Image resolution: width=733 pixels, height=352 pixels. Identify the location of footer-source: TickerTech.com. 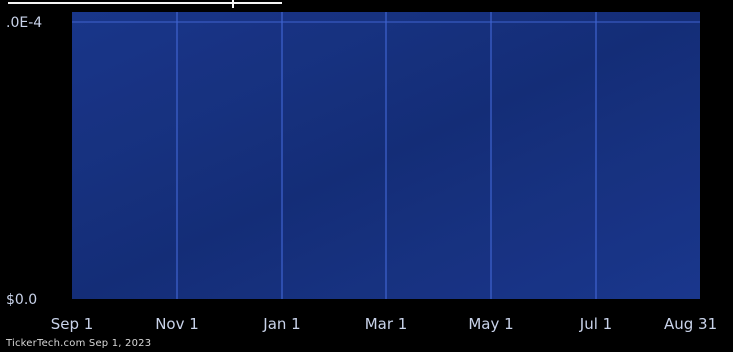
(46, 343).